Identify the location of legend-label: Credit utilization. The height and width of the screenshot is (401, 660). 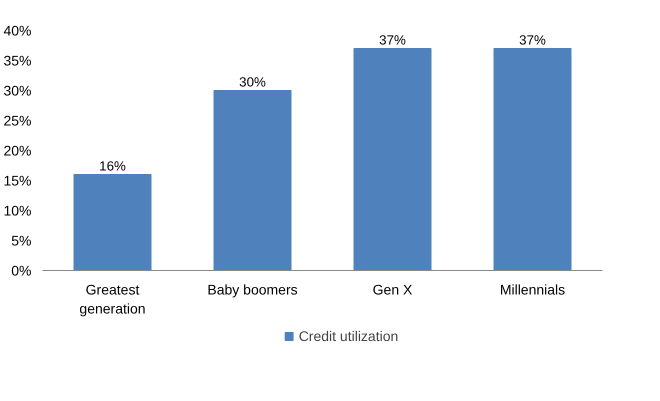
(348, 336).